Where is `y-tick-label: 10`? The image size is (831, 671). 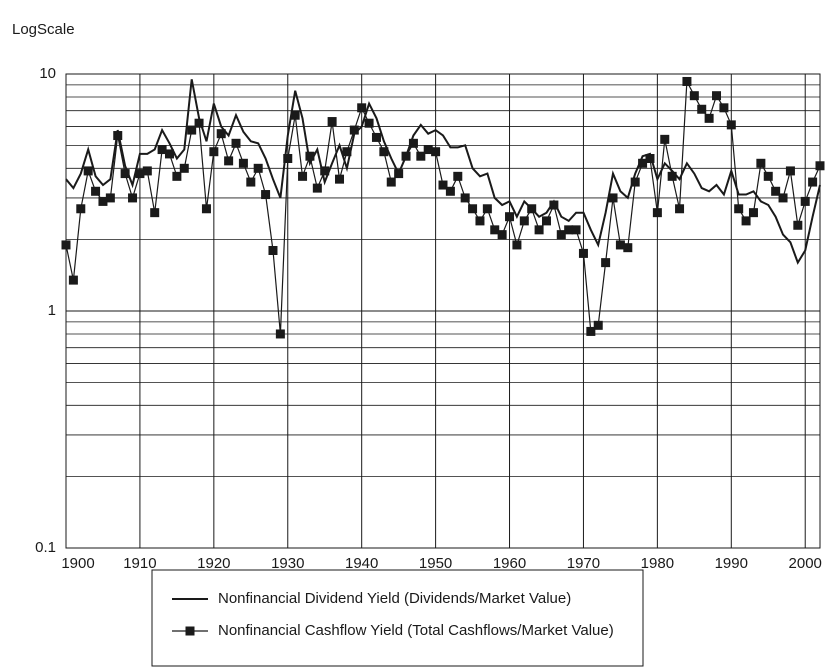
y-tick-label: 10 is located at coordinates (47, 73).